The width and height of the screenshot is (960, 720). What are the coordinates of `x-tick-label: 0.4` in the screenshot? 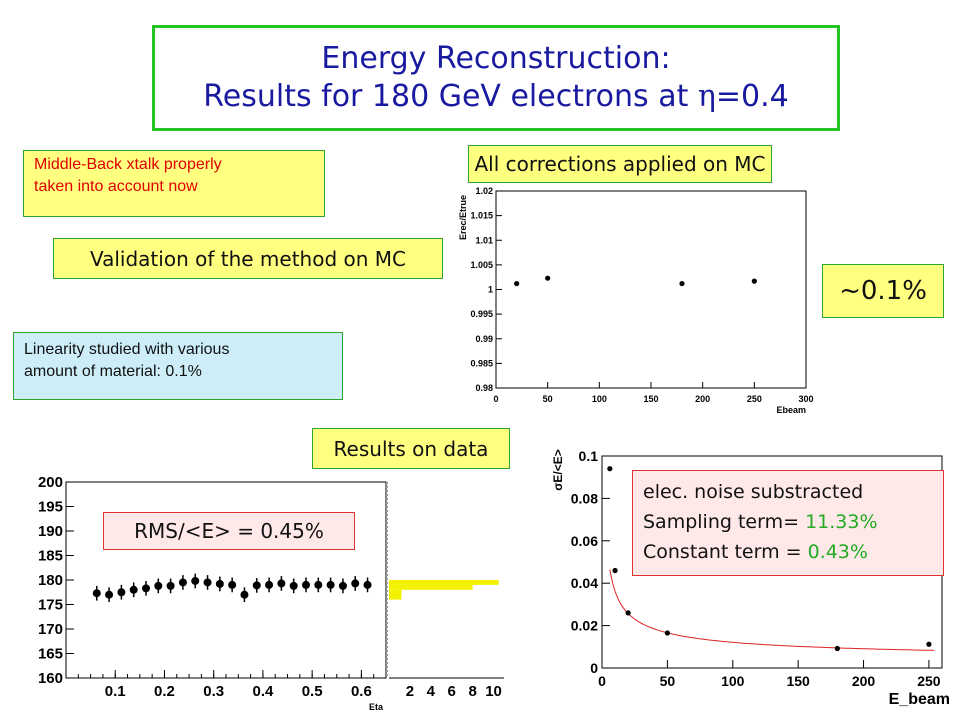 It's located at (263, 691).